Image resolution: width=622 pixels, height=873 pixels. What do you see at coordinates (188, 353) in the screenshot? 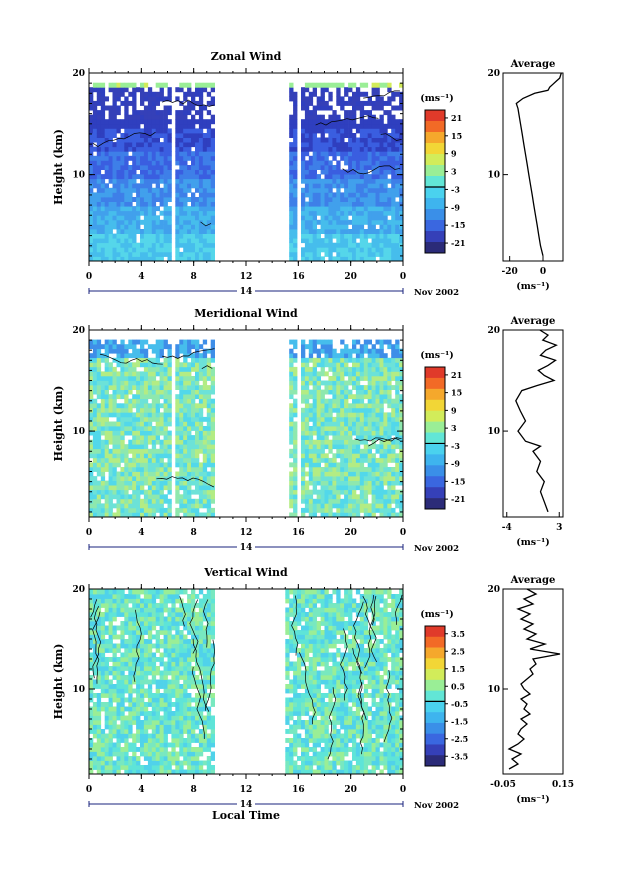
I see `contour-line` at bounding box center [188, 353].